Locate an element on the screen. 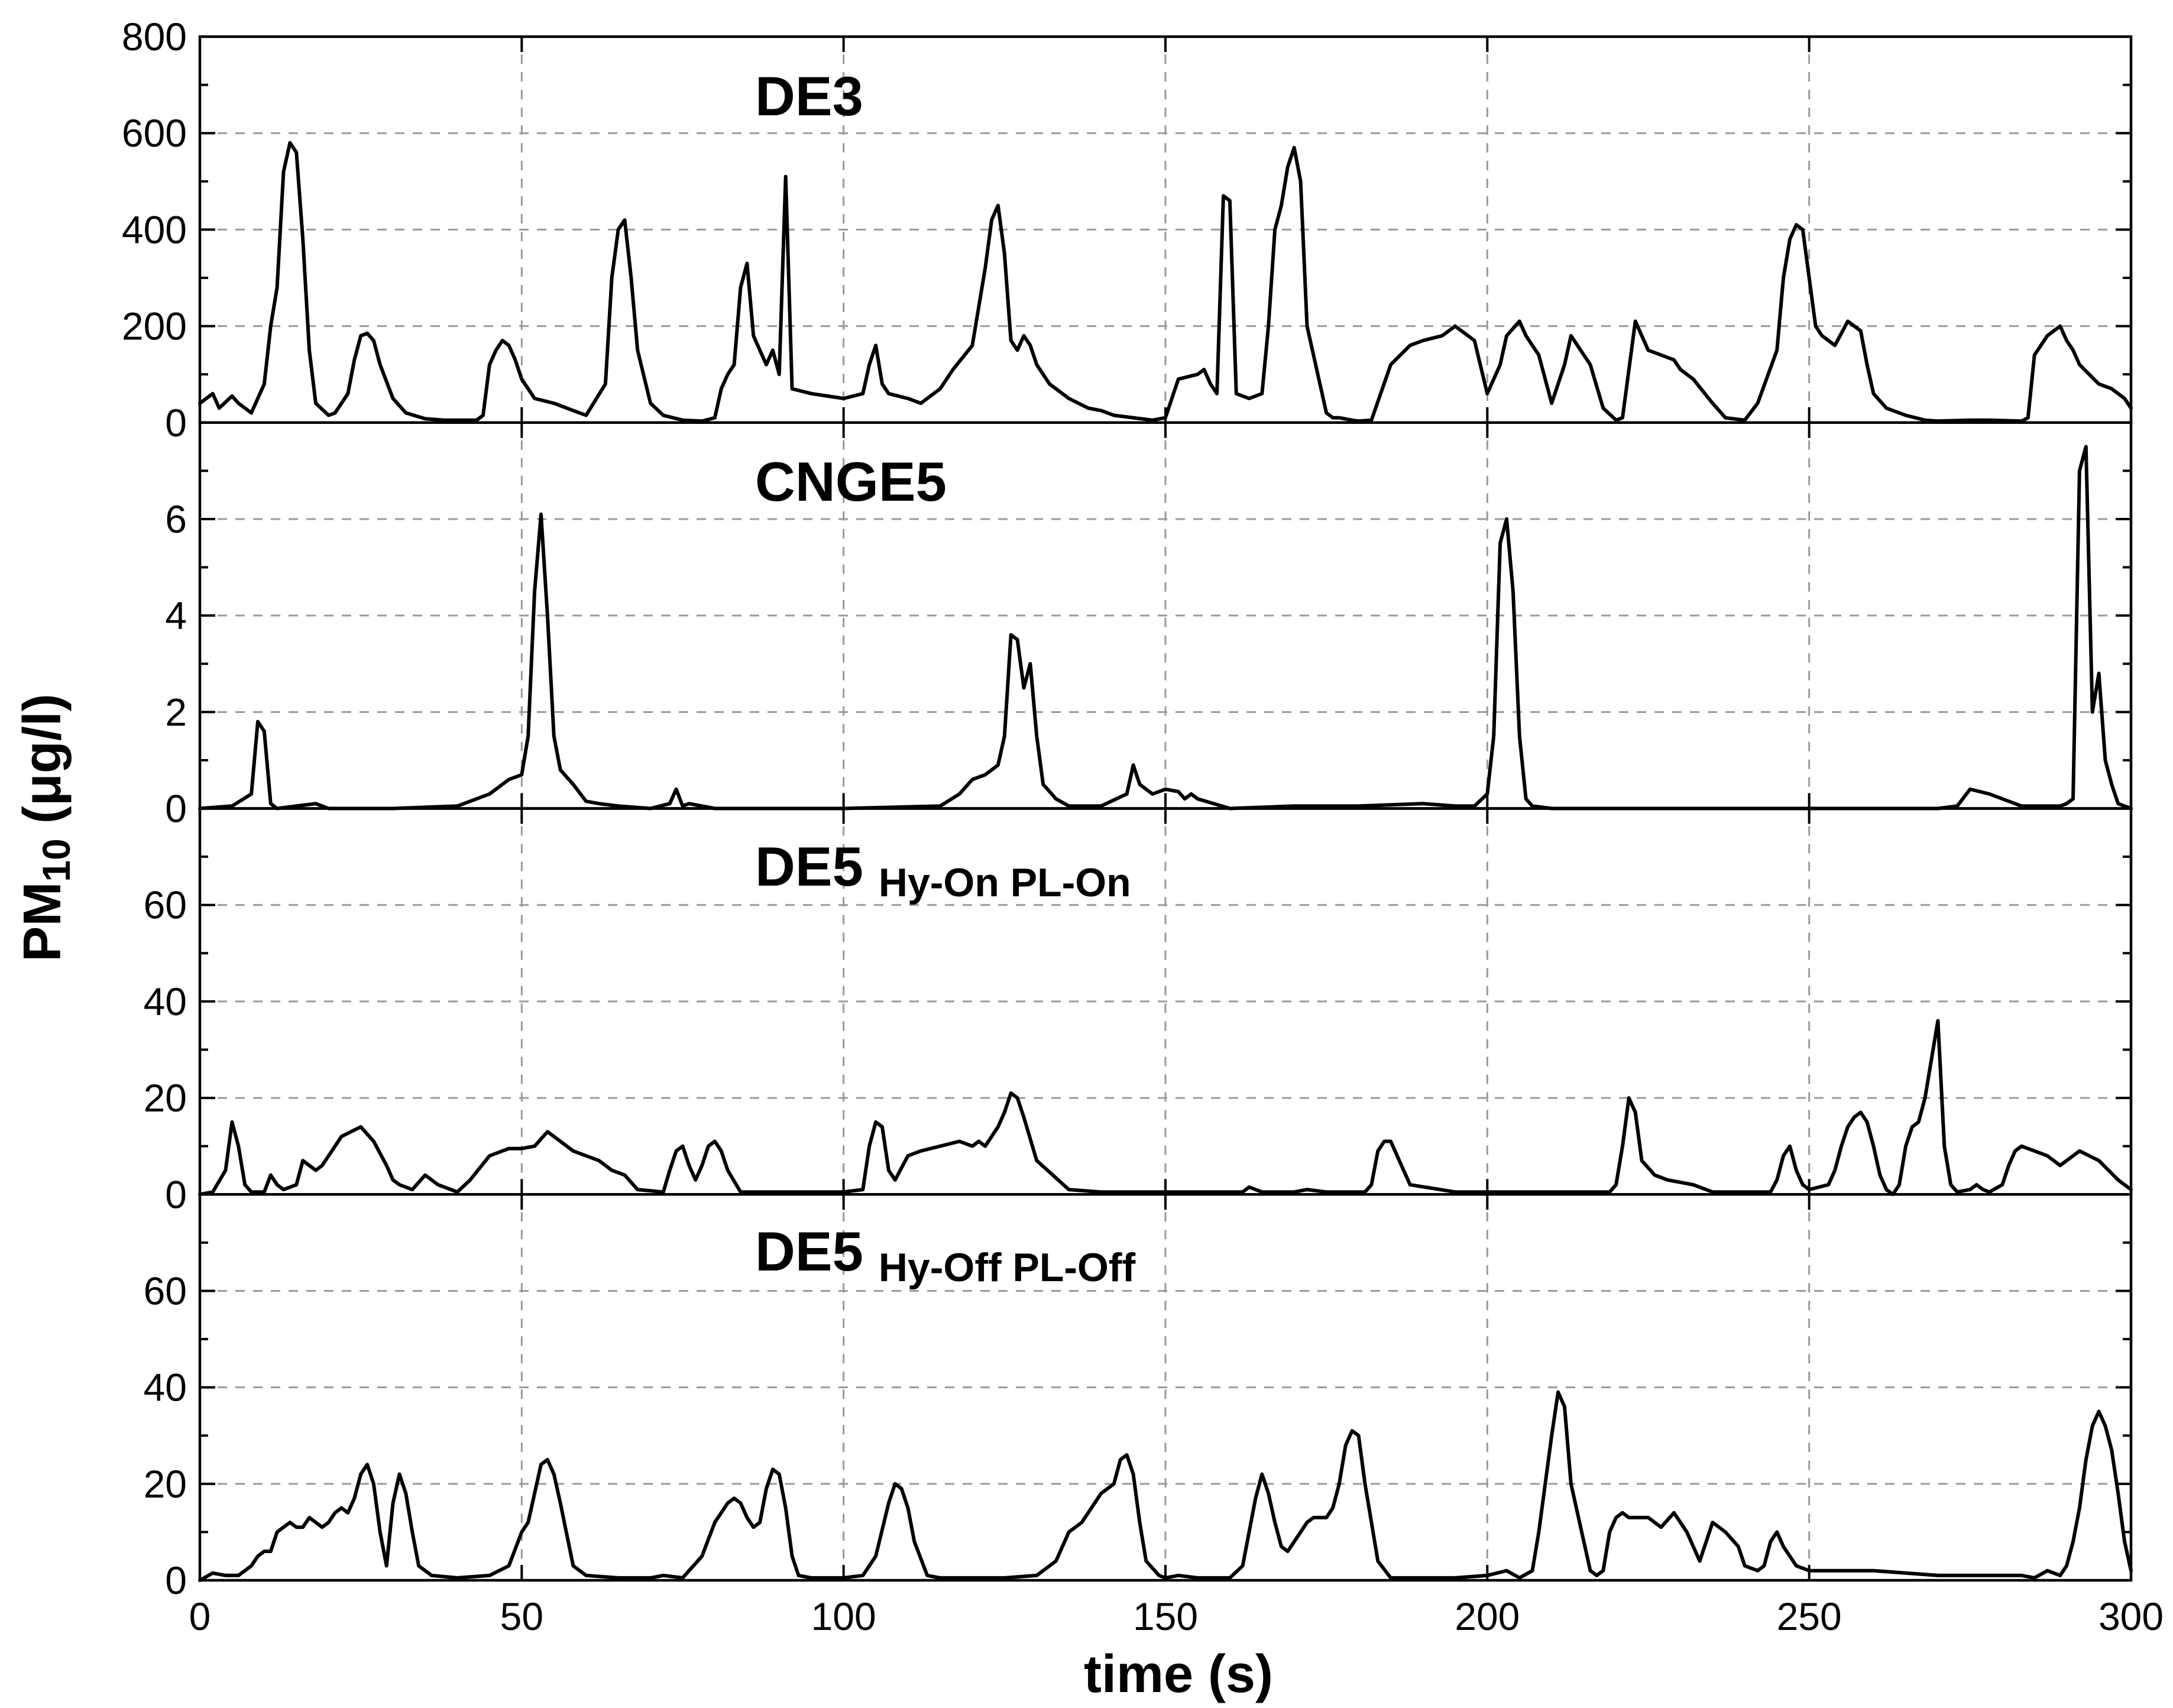 The height and width of the screenshot is (1708, 2173). x-tick-label: 250 is located at coordinates (1809, 1616).